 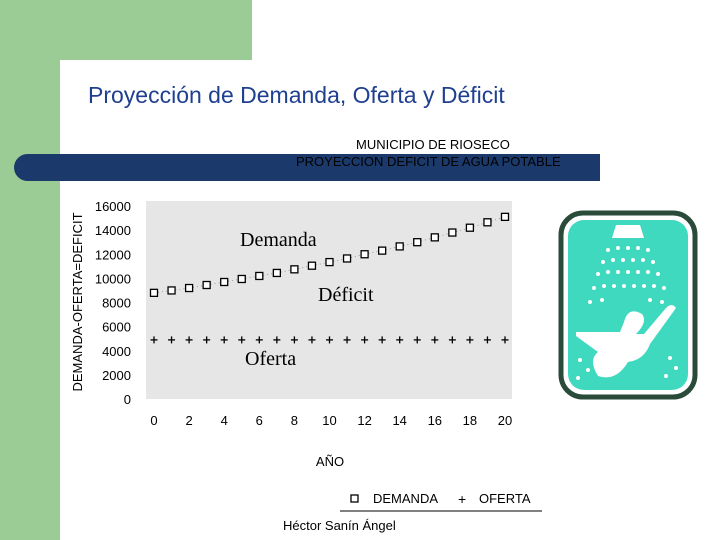 What do you see at coordinates (270, 359) in the screenshot?
I see `annotation-oferta: Oferta` at bounding box center [270, 359].